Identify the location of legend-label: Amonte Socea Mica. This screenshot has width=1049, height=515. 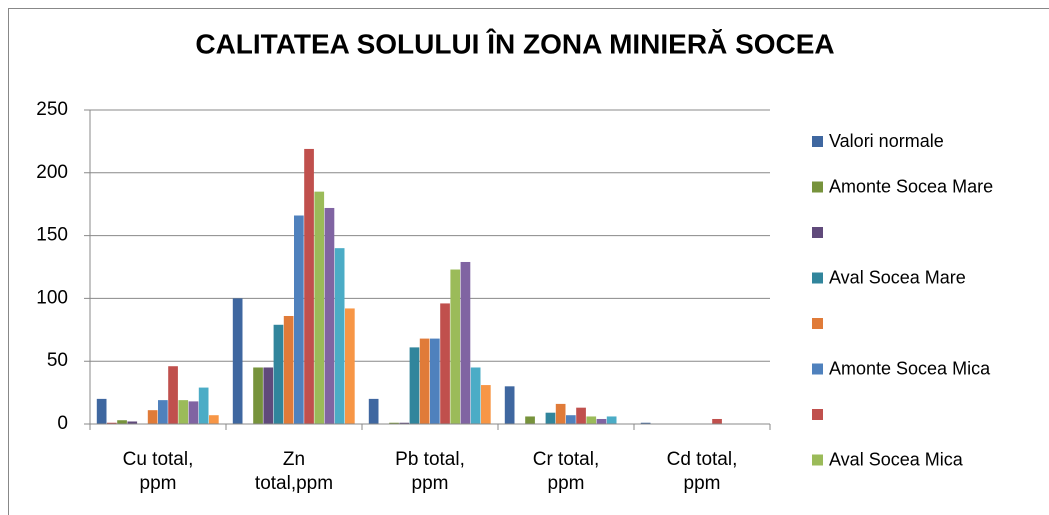
(910, 368).